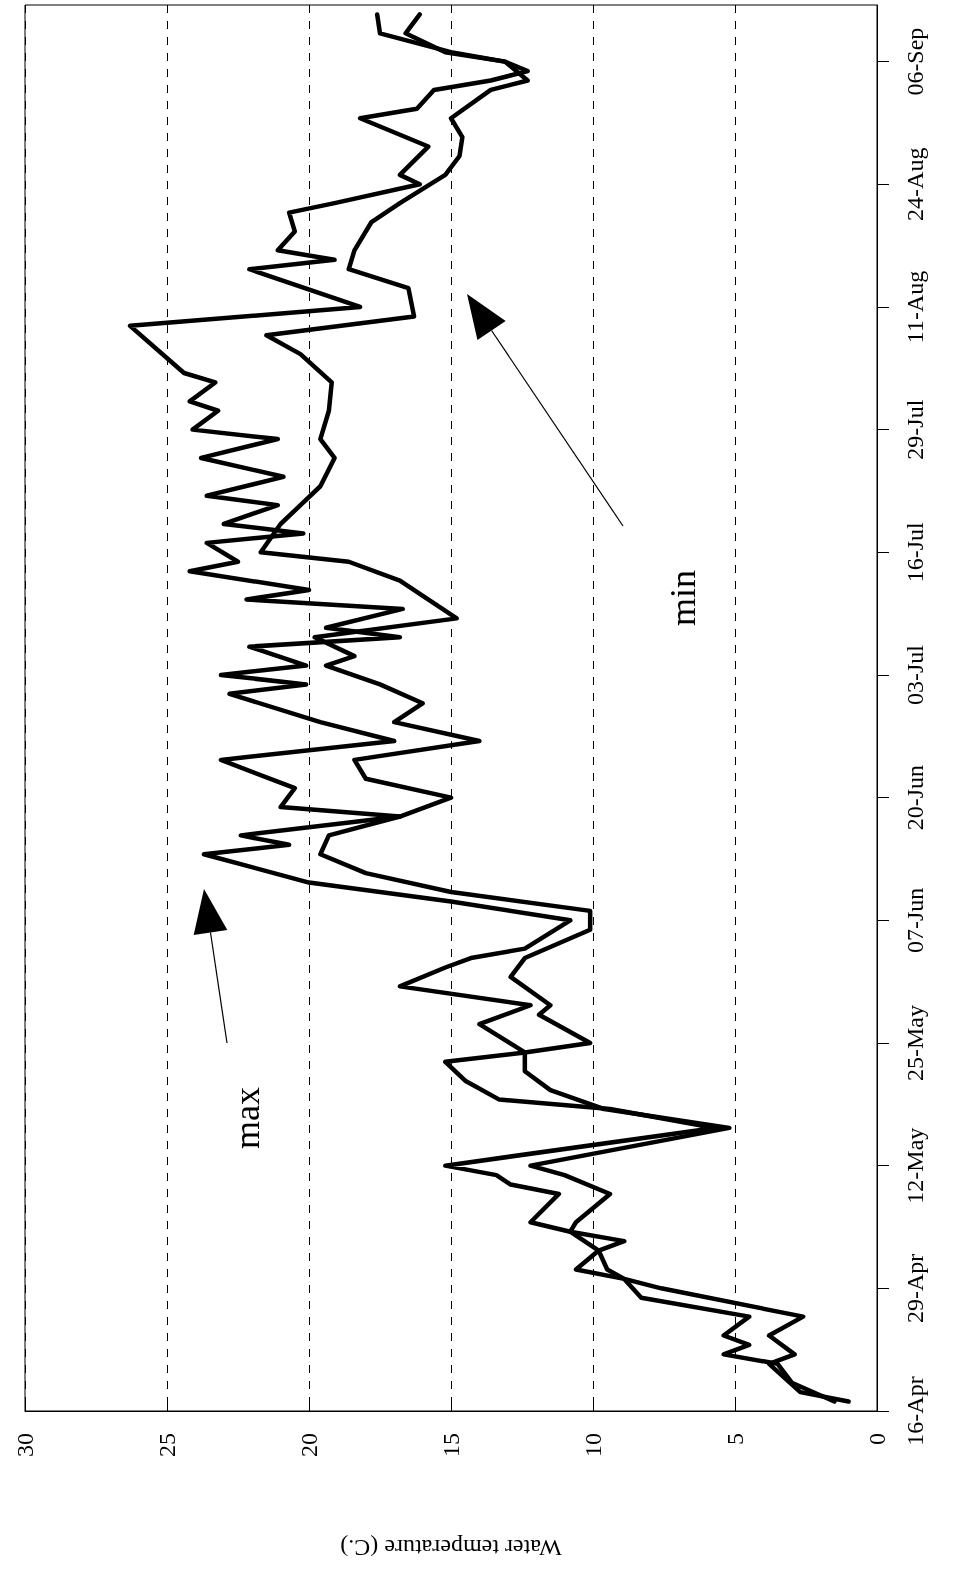 The width and height of the screenshot is (980, 1583). What do you see at coordinates (915, 797) in the screenshot?
I see `y-tick-label: 20-Jun` at bounding box center [915, 797].